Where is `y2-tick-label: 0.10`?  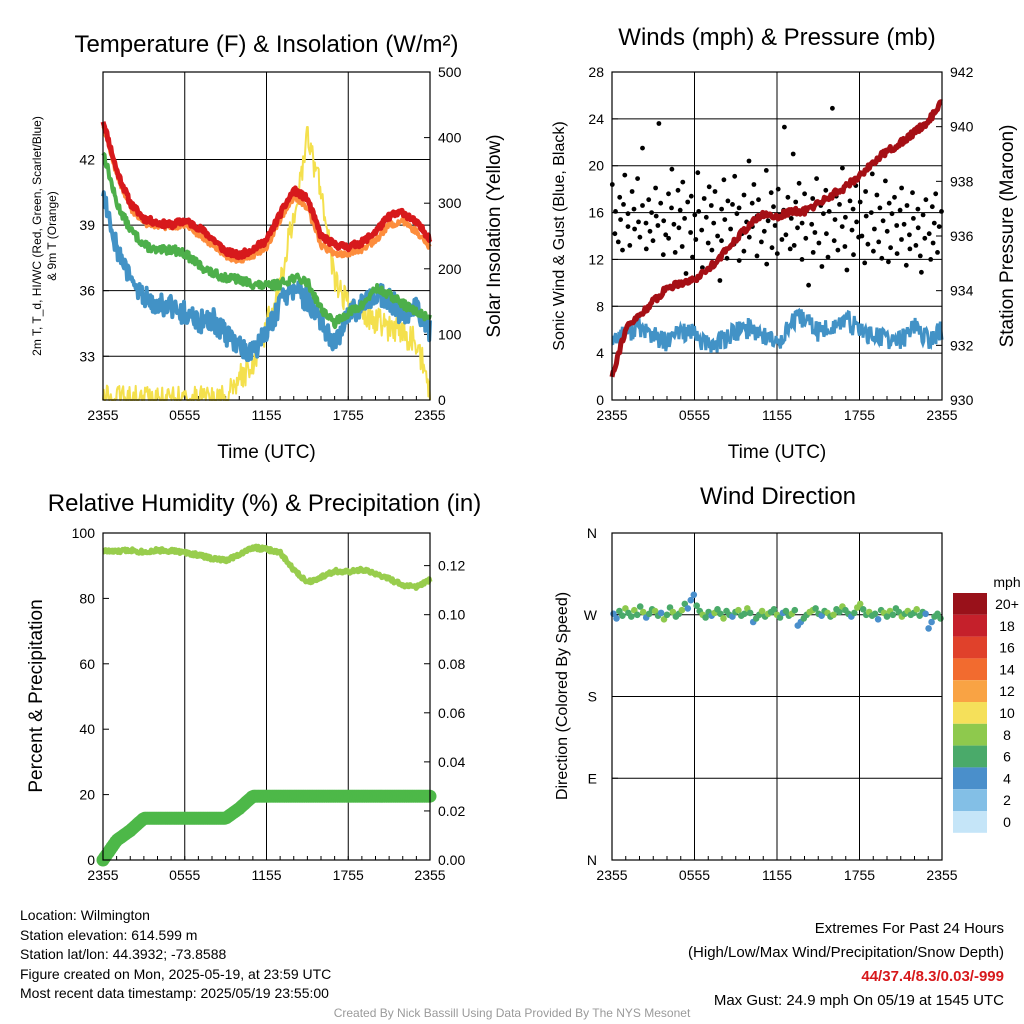
y2-tick-label: 0.10 is located at coordinates (451, 615).